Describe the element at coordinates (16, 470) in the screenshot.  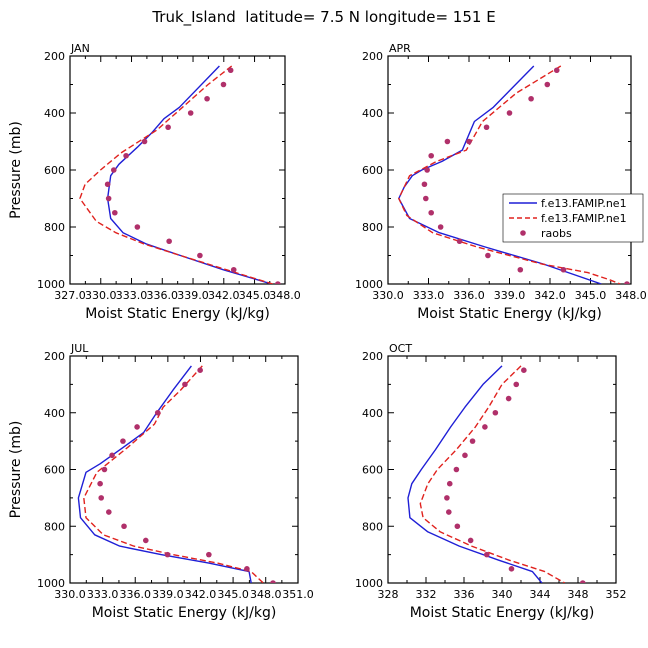
I see `y-axis-label: Pressure (mb)` at that location.